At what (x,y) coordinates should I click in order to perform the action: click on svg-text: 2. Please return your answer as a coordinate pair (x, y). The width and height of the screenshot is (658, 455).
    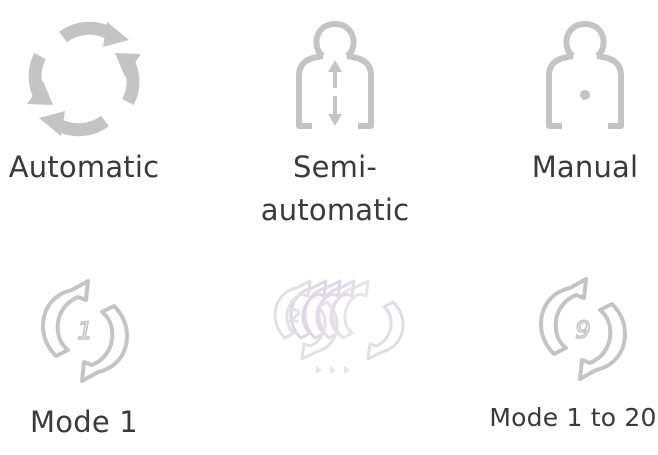
    Looking at the image, I should click on (294, 316).